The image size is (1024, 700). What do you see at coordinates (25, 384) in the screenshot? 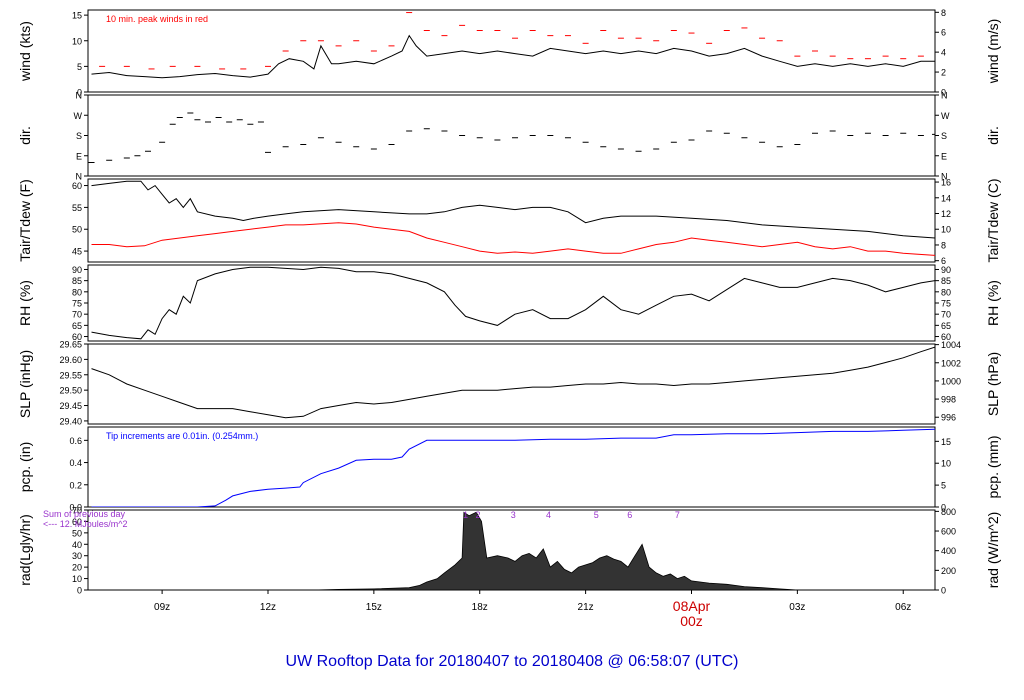
I see `y-label-left: SLP (inHg)` at bounding box center [25, 384].